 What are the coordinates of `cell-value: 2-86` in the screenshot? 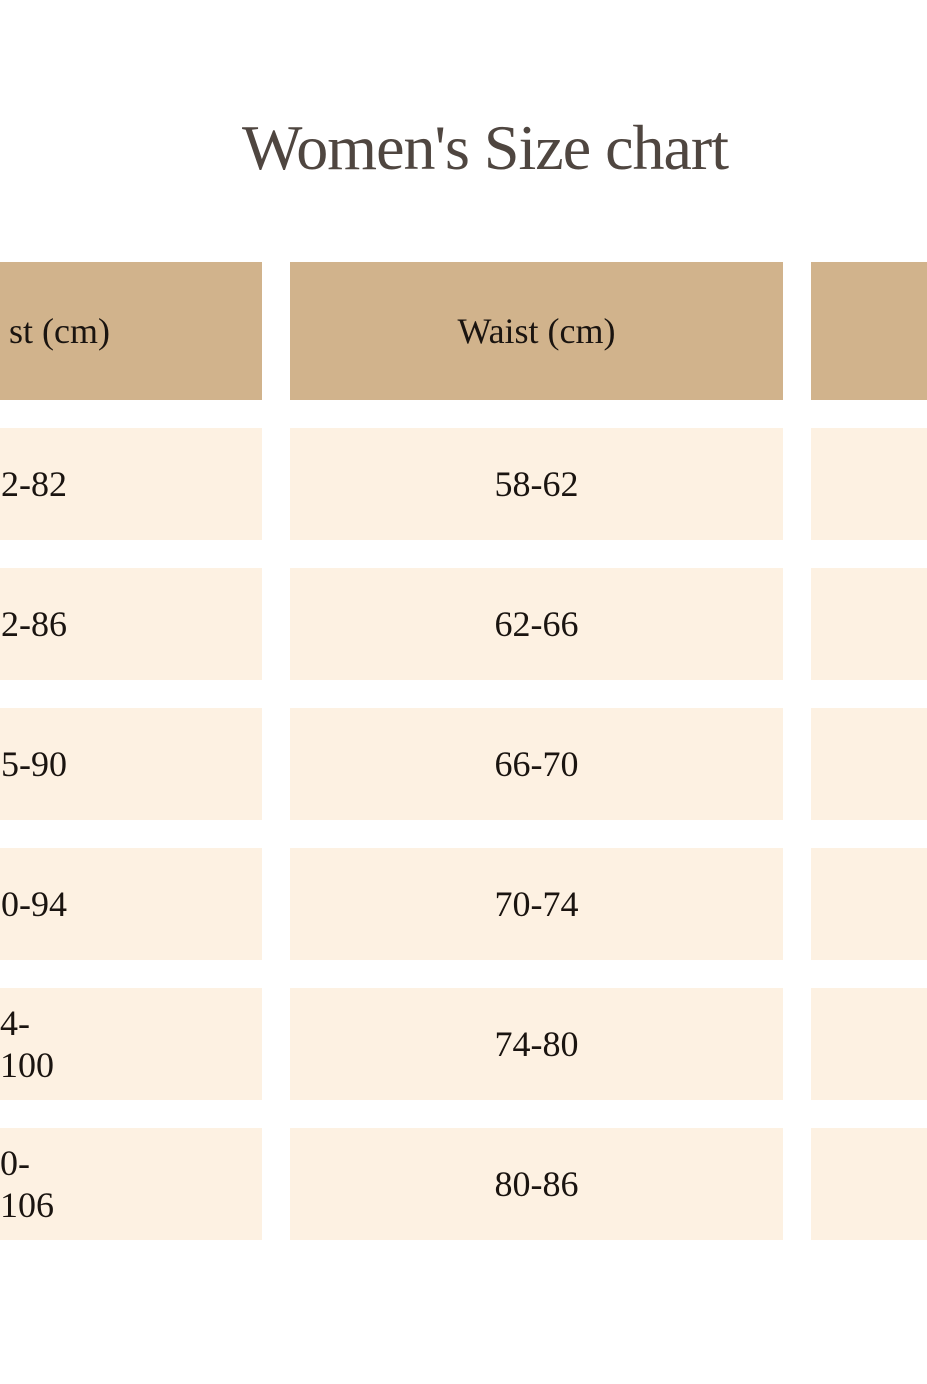 It's located at (34, 624).